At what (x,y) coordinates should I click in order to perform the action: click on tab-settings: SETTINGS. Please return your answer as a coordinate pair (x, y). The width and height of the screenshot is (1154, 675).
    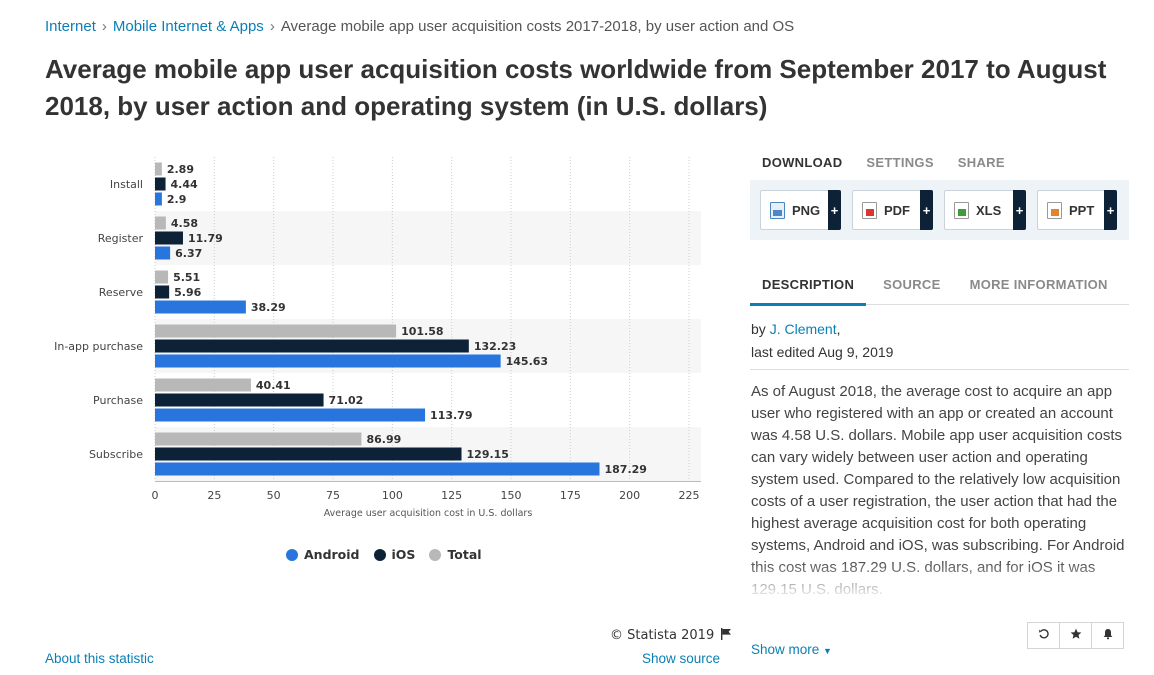
    Looking at the image, I should click on (900, 162).